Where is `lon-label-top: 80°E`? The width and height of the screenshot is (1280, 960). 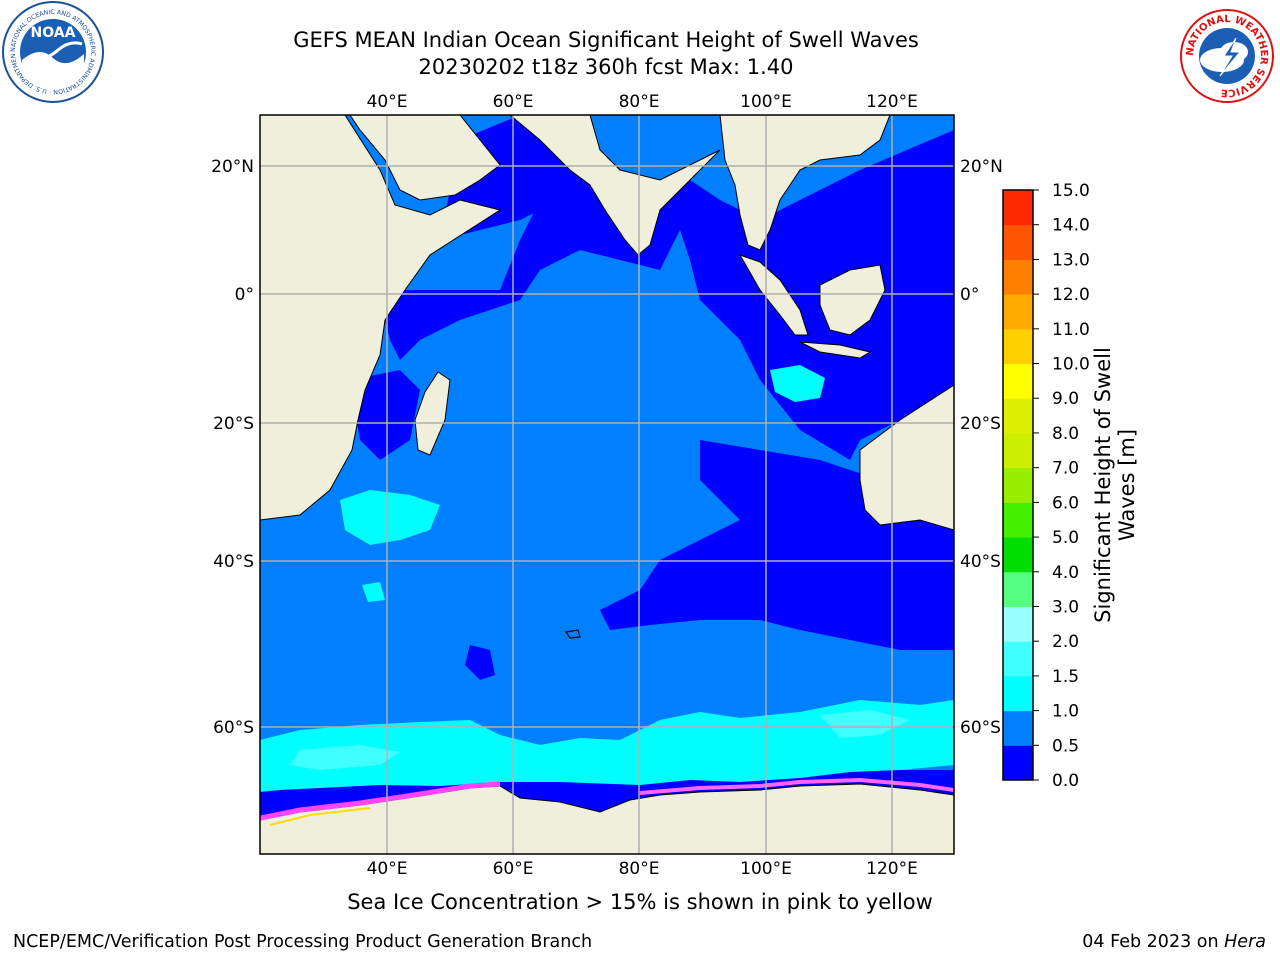 lon-label-top: 80°E is located at coordinates (639, 102).